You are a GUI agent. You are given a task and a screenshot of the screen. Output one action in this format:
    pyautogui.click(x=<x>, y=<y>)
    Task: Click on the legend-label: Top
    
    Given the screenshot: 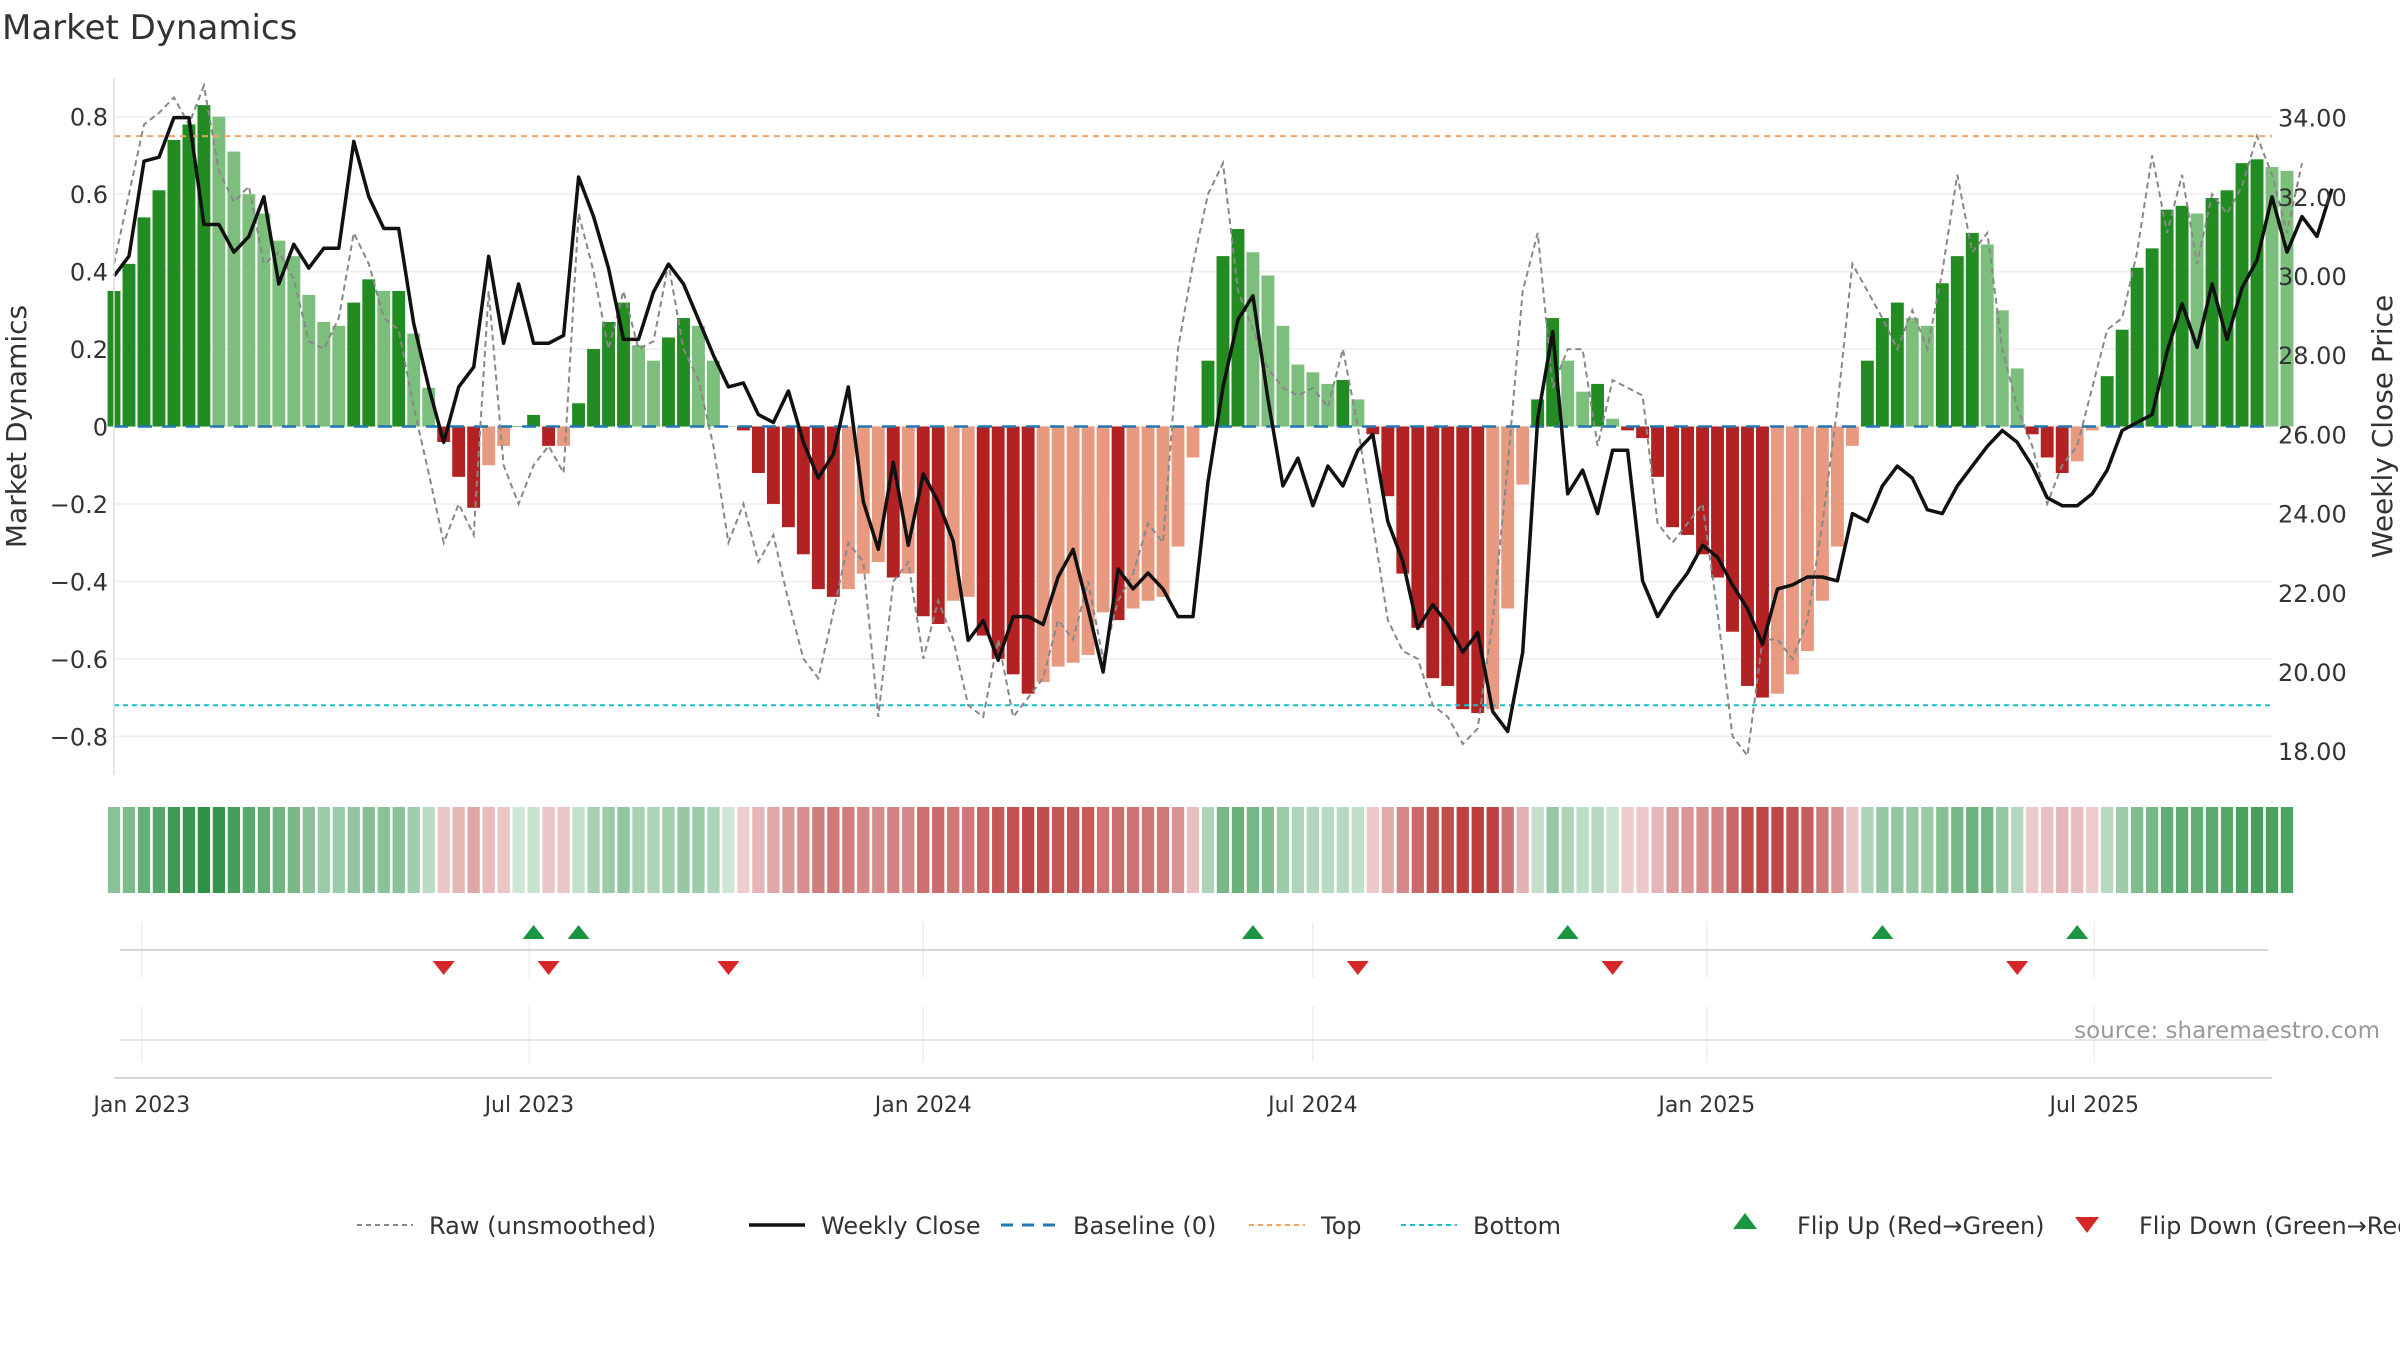 What is the action you would take?
    pyautogui.click(x=1341, y=1226)
    